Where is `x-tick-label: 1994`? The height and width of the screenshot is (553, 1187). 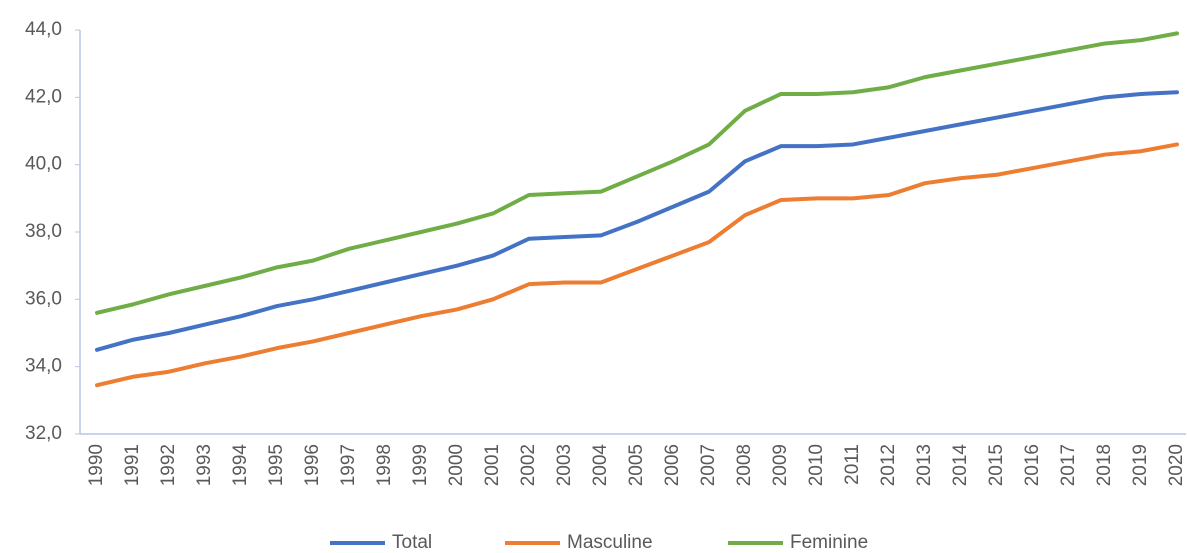 x-tick-label: 1994 is located at coordinates (240, 465).